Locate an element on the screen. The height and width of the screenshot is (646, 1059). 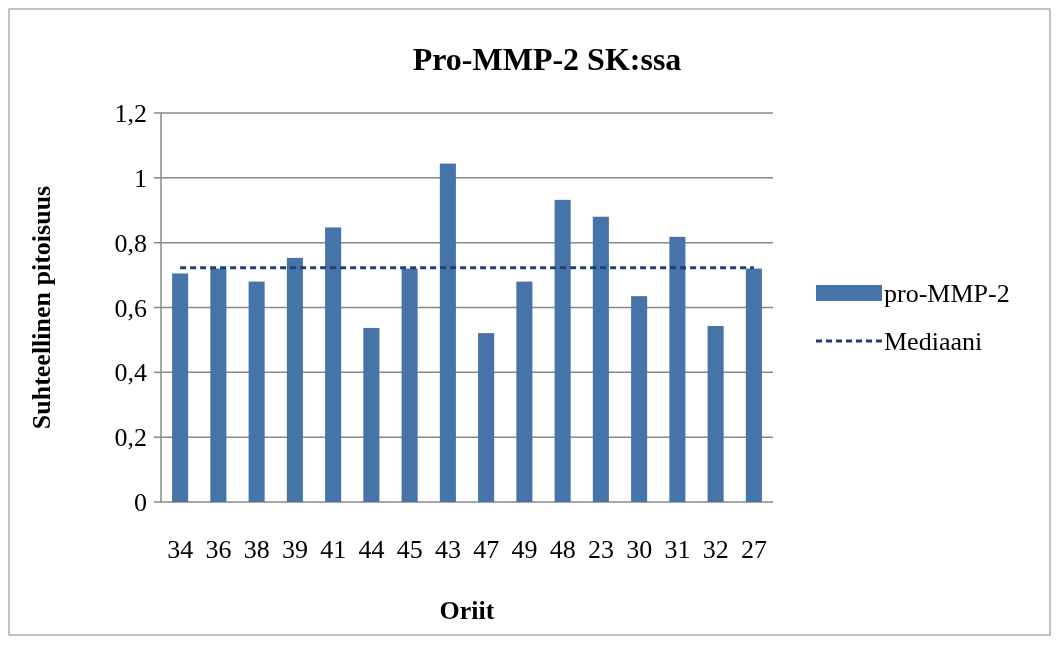
x-tick-label: 23 is located at coordinates (600, 549).